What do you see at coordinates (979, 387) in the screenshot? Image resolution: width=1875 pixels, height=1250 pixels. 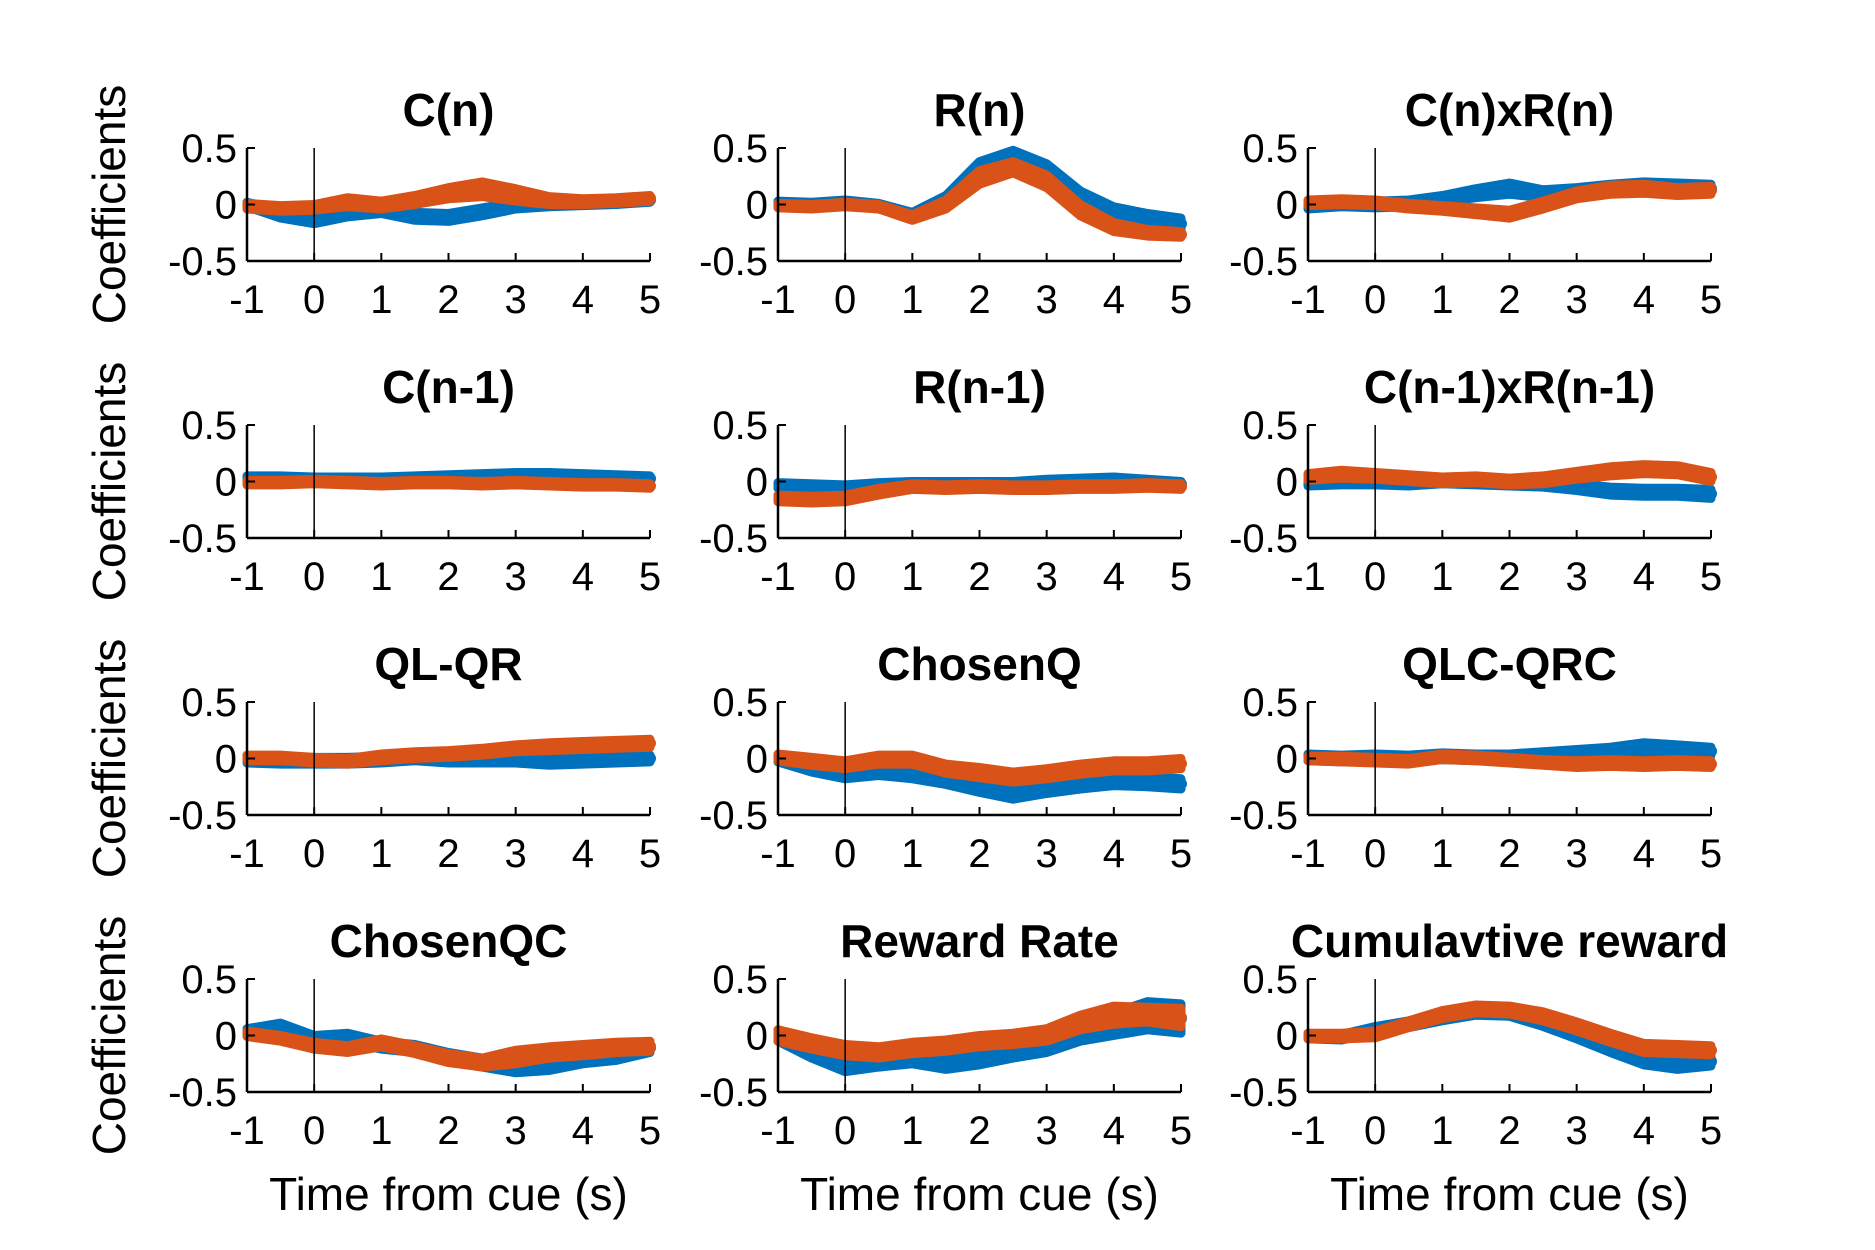 I see `subplot-title: R(n-1)` at bounding box center [979, 387].